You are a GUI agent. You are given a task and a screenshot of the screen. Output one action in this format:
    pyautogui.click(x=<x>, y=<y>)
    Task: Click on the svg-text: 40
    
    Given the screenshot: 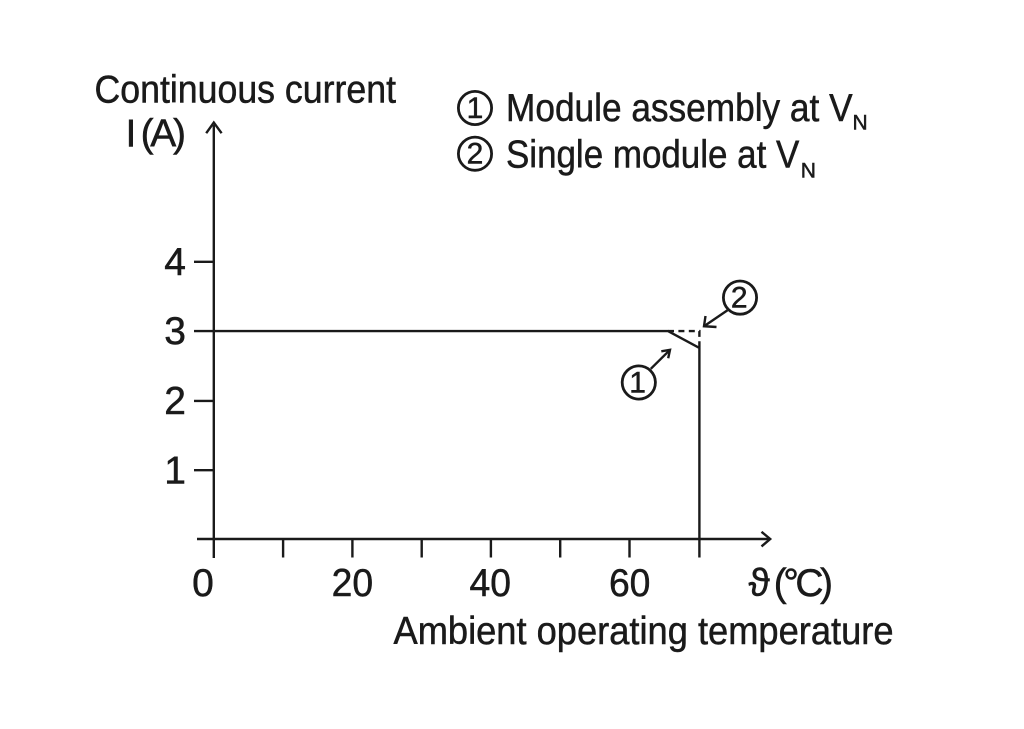 What is the action you would take?
    pyautogui.click(x=491, y=583)
    